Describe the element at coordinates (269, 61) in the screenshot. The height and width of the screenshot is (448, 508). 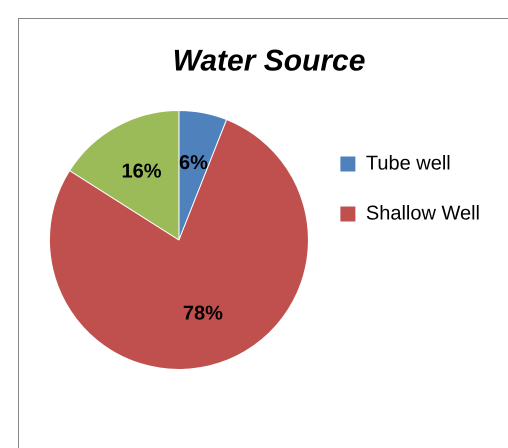
I see `chart-title: Water Source` at that location.